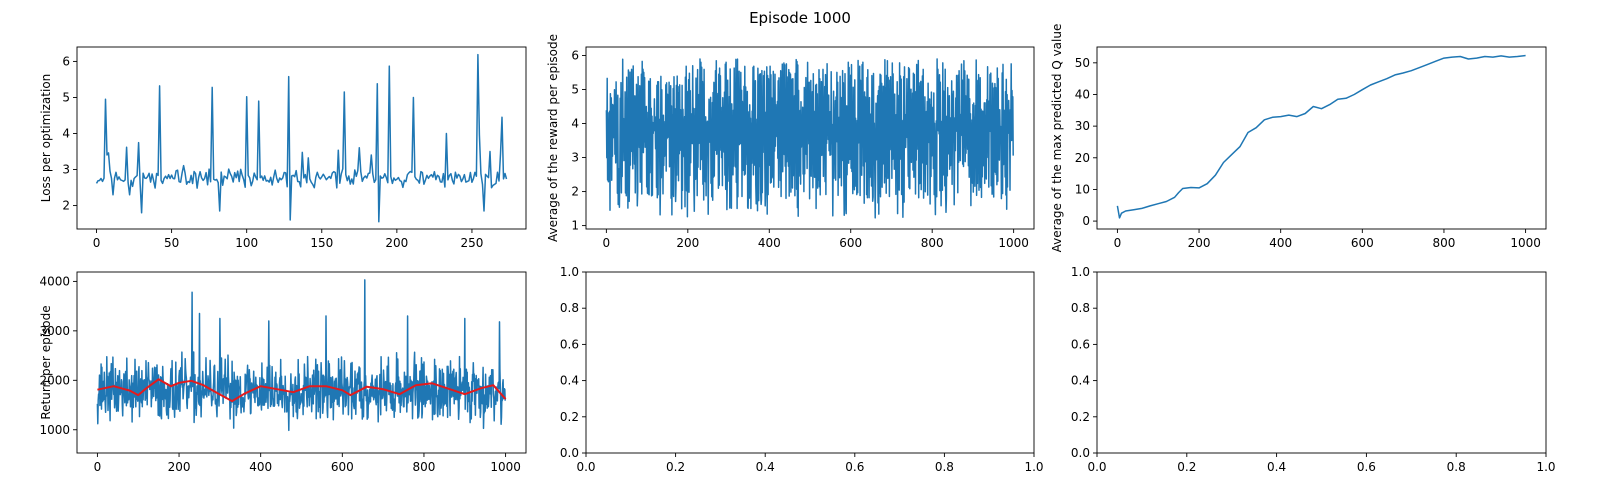  I want to click on y-tick-label: 50, so click(1082, 63).